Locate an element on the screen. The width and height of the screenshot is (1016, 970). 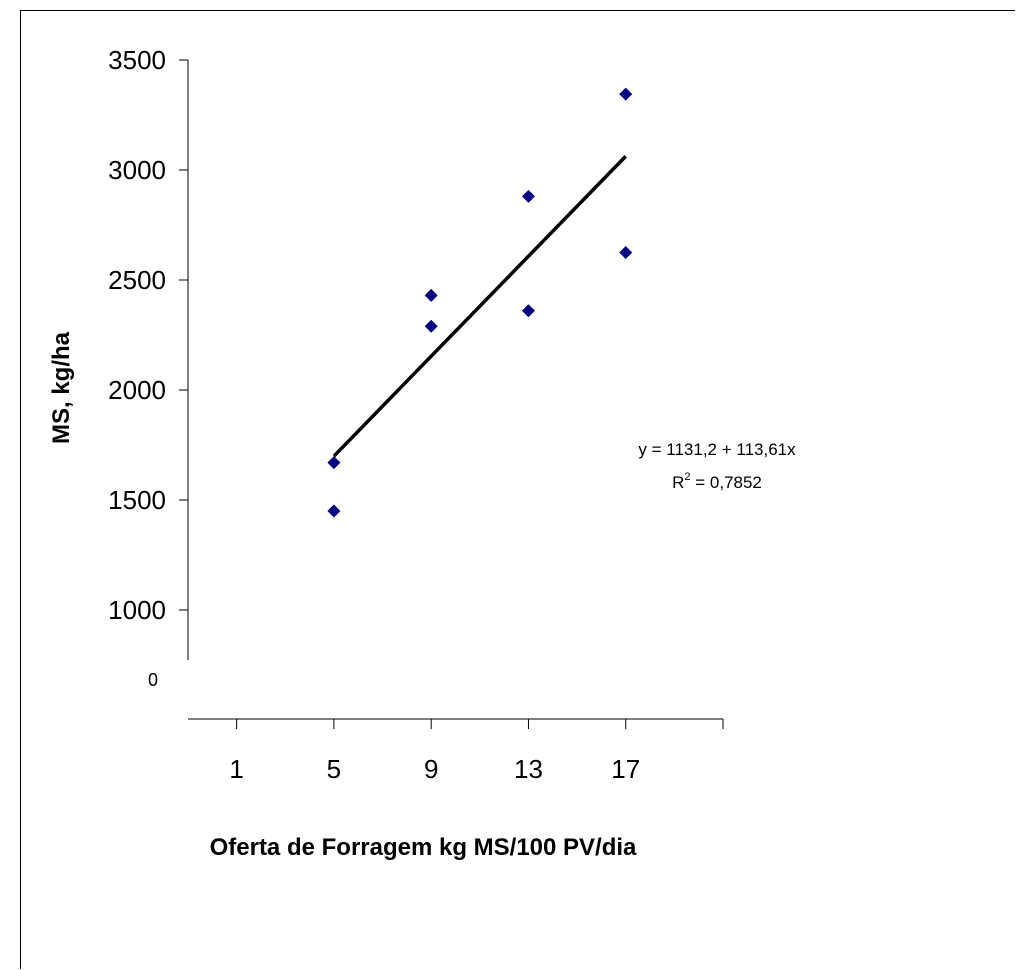
r-squared-prefix: R is located at coordinates (678, 482).